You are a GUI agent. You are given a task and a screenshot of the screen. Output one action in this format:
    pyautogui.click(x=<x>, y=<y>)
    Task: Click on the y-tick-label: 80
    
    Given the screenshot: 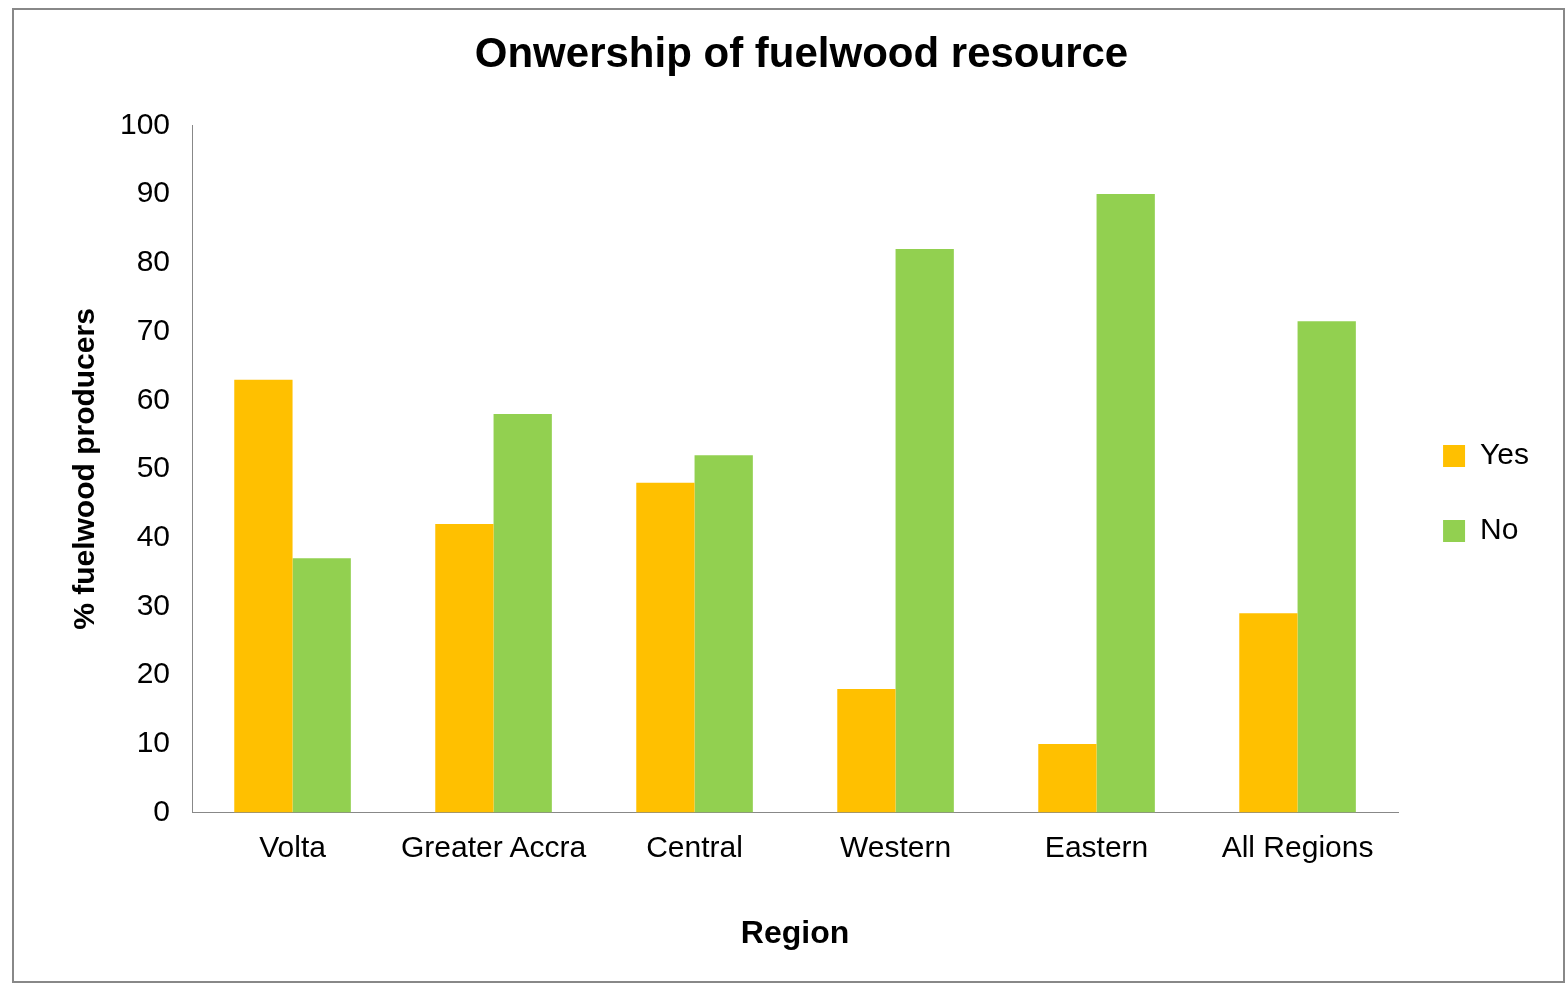 What is the action you would take?
    pyautogui.click(x=153, y=261)
    